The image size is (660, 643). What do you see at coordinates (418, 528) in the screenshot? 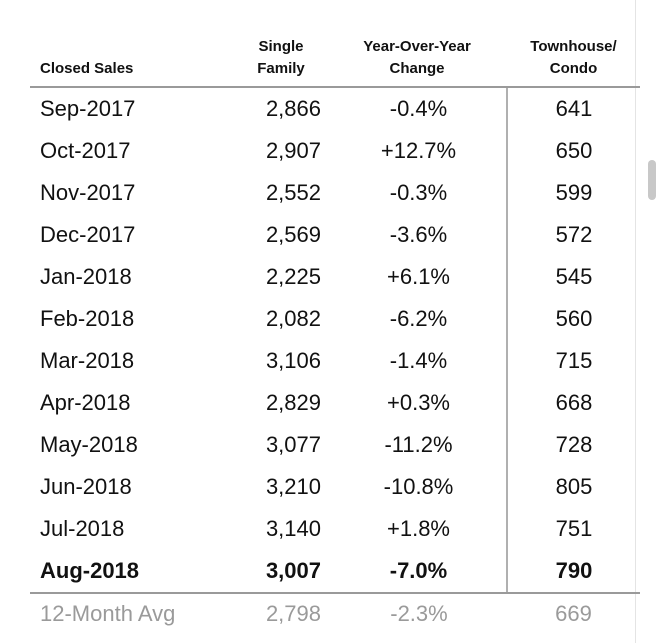
I see `table-cell-yoy-change: +1.8%` at bounding box center [418, 528].